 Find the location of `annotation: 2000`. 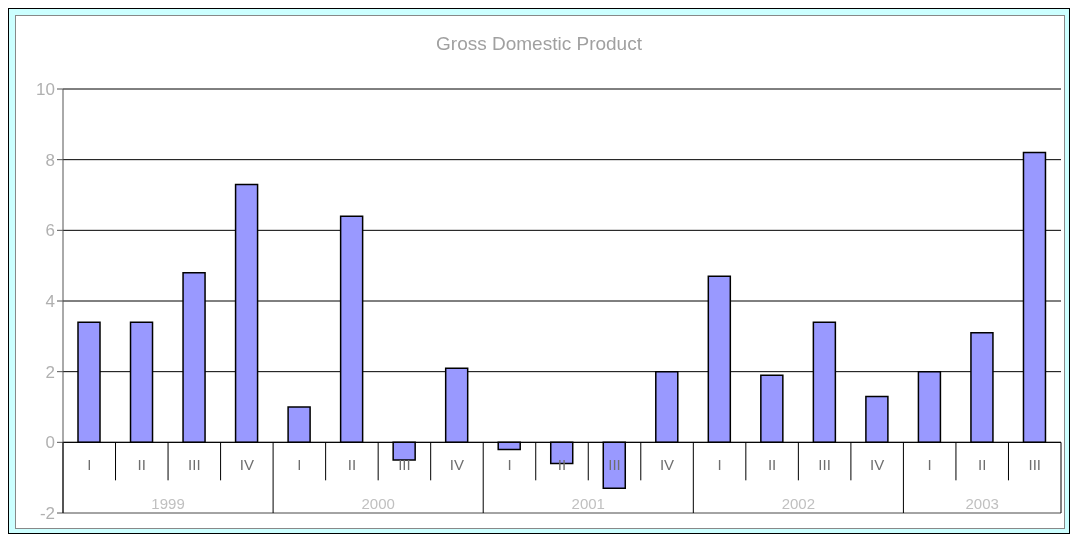

annotation: 2000 is located at coordinates (378, 503).